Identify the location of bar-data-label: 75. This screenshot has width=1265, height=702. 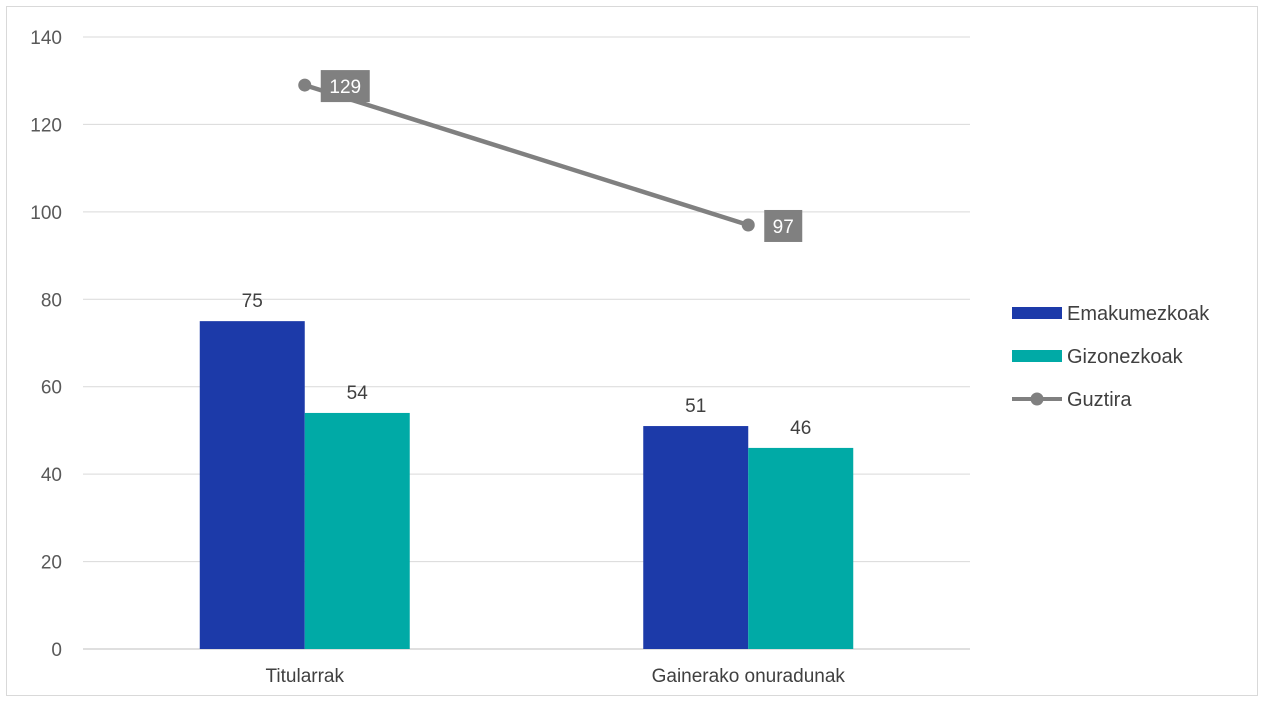
(252, 301).